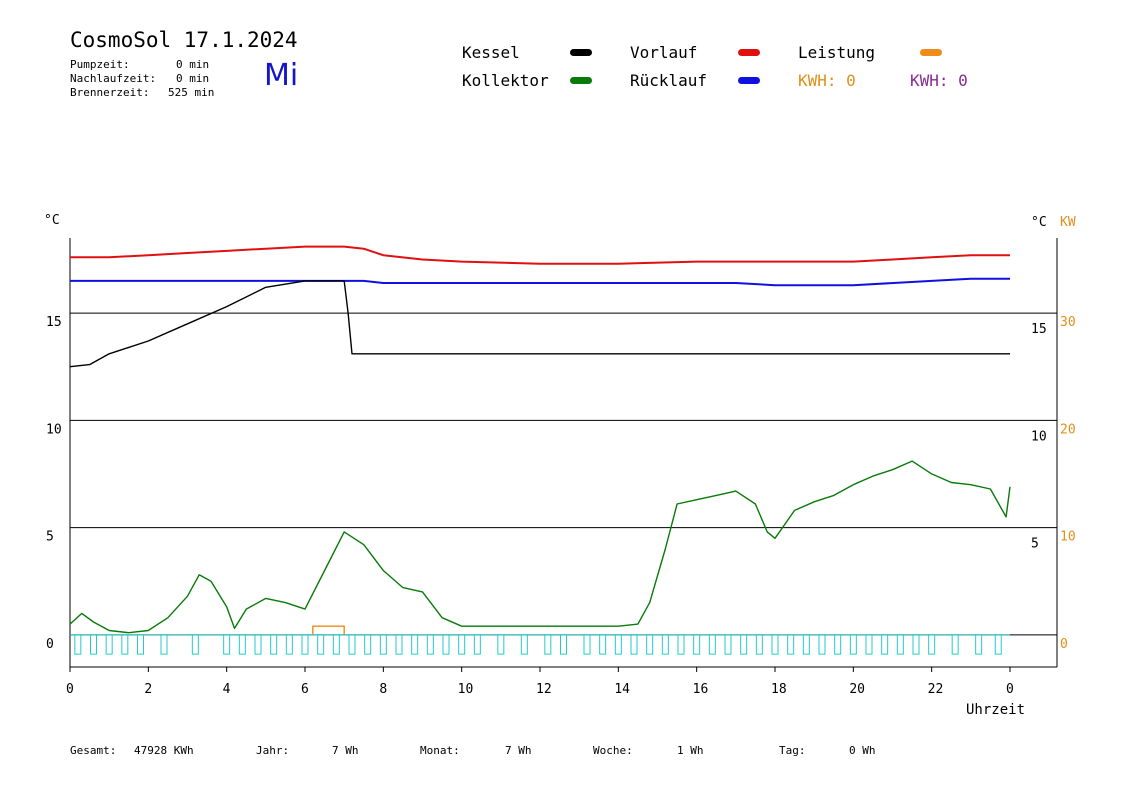  What do you see at coordinates (281, 75) in the screenshot?
I see `weekday-label: Mi` at bounding box center [281, 75].